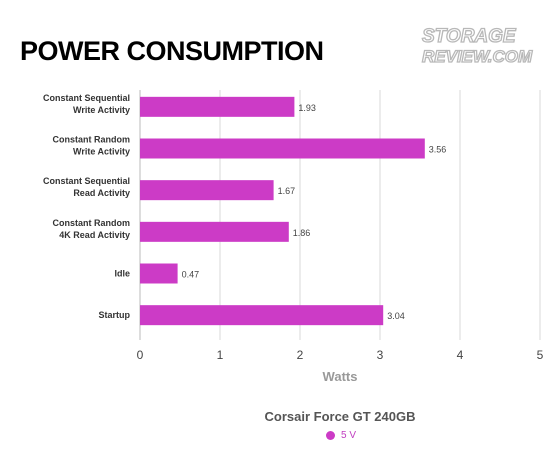 The height and width of the screenshot is (460, 560). I want to click on legend: 5 V, so click(341, 435).